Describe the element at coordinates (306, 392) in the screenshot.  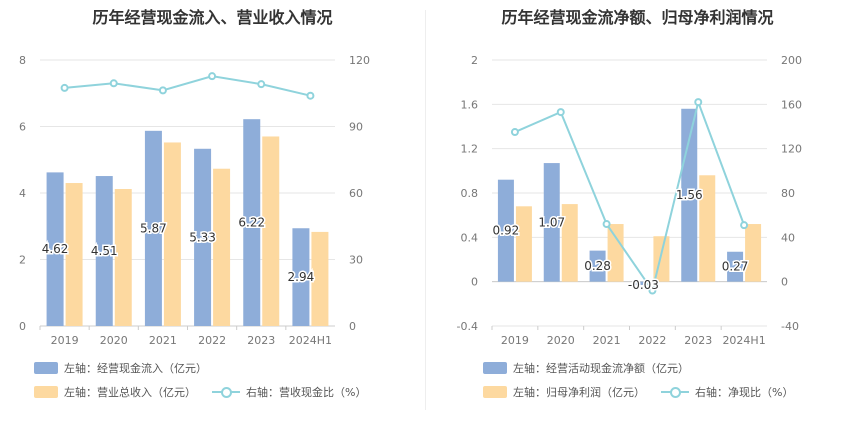
I see `legend-label: 右轴：营收现金比（%）` at that location.